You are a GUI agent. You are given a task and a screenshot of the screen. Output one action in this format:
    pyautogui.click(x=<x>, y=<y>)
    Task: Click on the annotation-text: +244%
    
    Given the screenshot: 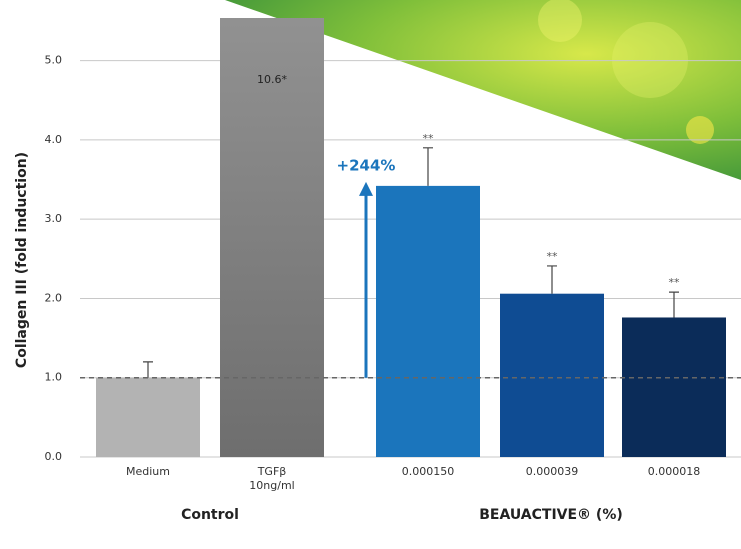 What is the action you would take?
    pyautogui.click(x=366, y=165)
    